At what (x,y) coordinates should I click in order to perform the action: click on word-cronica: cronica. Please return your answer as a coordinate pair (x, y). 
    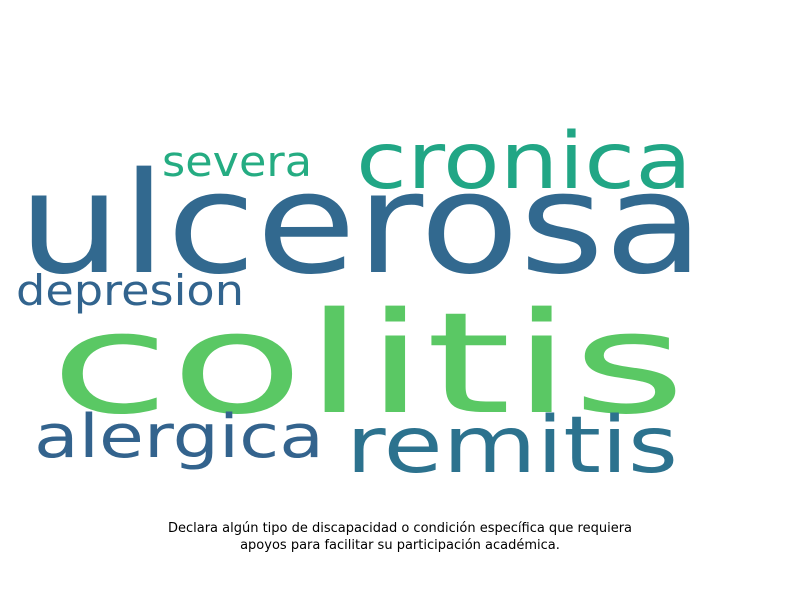
    Looking at the image, I should click on (524, 162).